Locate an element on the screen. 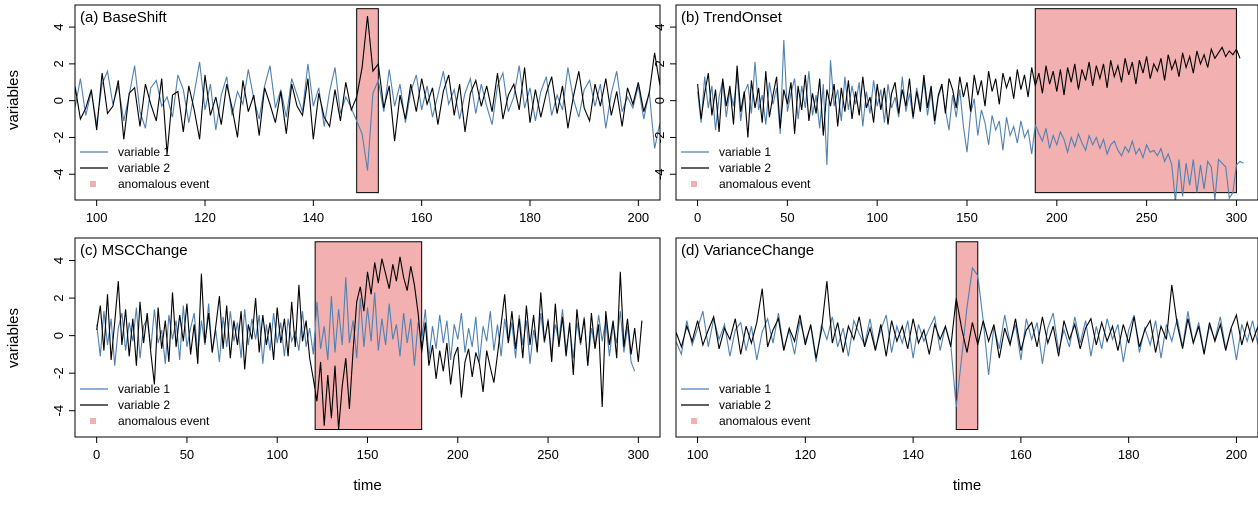 The width and height of the screenshot is (1258, 508). panel-title: (a) BaseShift is located at coordinates (124, 17).